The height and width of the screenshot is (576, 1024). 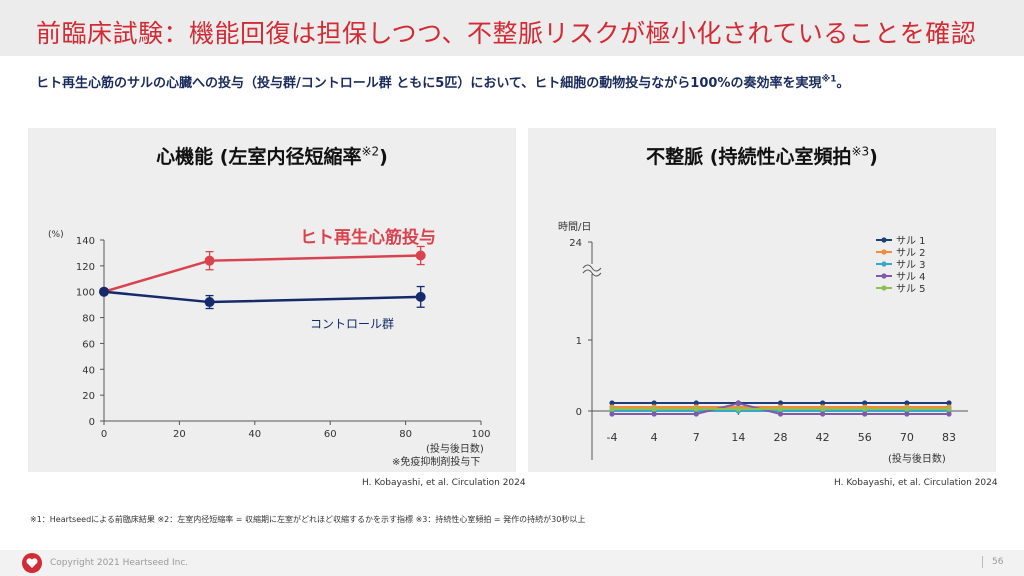 I want to click on y-tick-label: 120, so click(x=85, y=267).